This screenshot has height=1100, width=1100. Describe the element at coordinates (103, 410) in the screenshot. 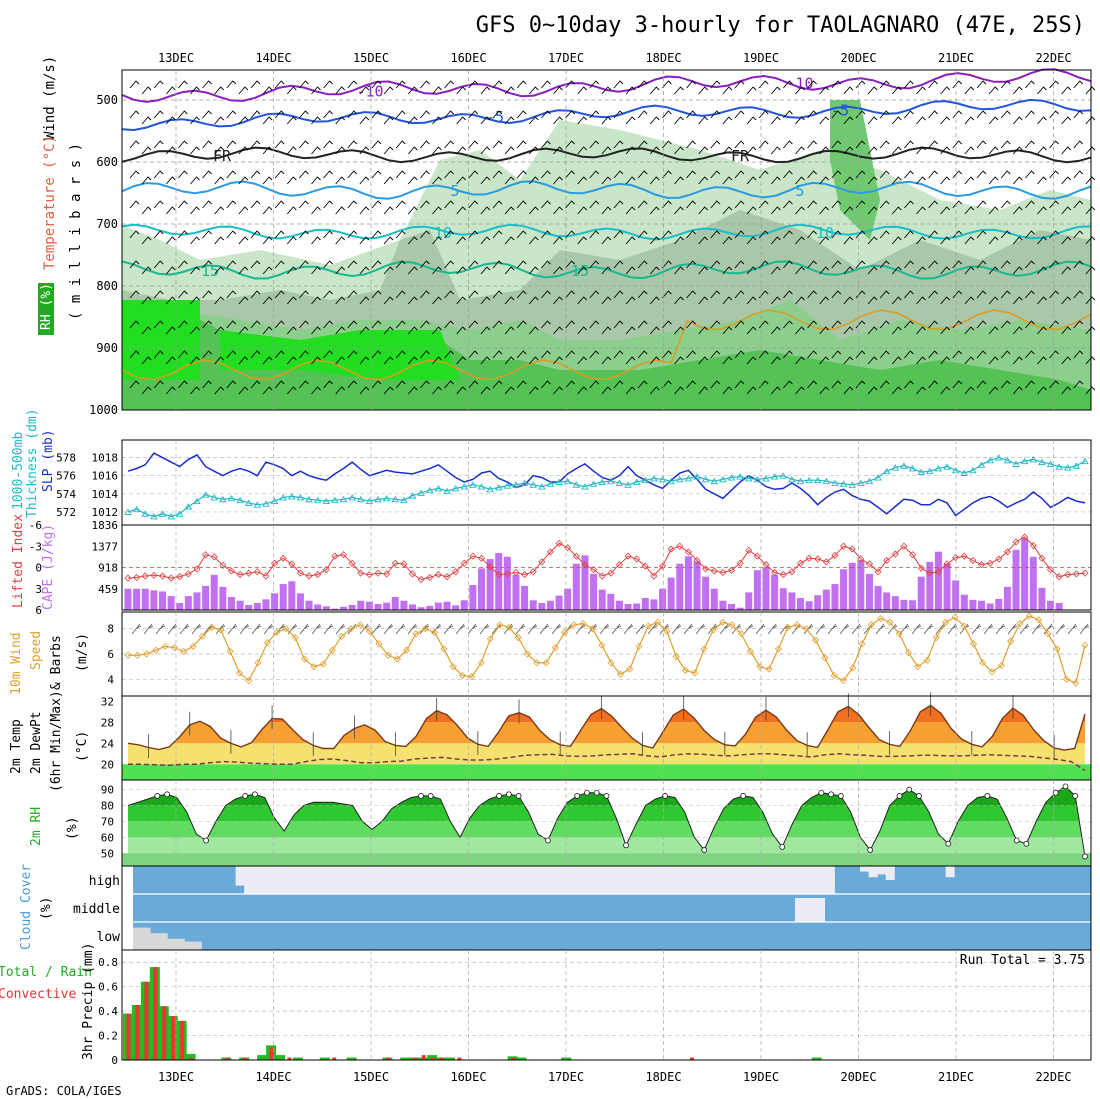

I see `level-label-1000: 1000` at that location.